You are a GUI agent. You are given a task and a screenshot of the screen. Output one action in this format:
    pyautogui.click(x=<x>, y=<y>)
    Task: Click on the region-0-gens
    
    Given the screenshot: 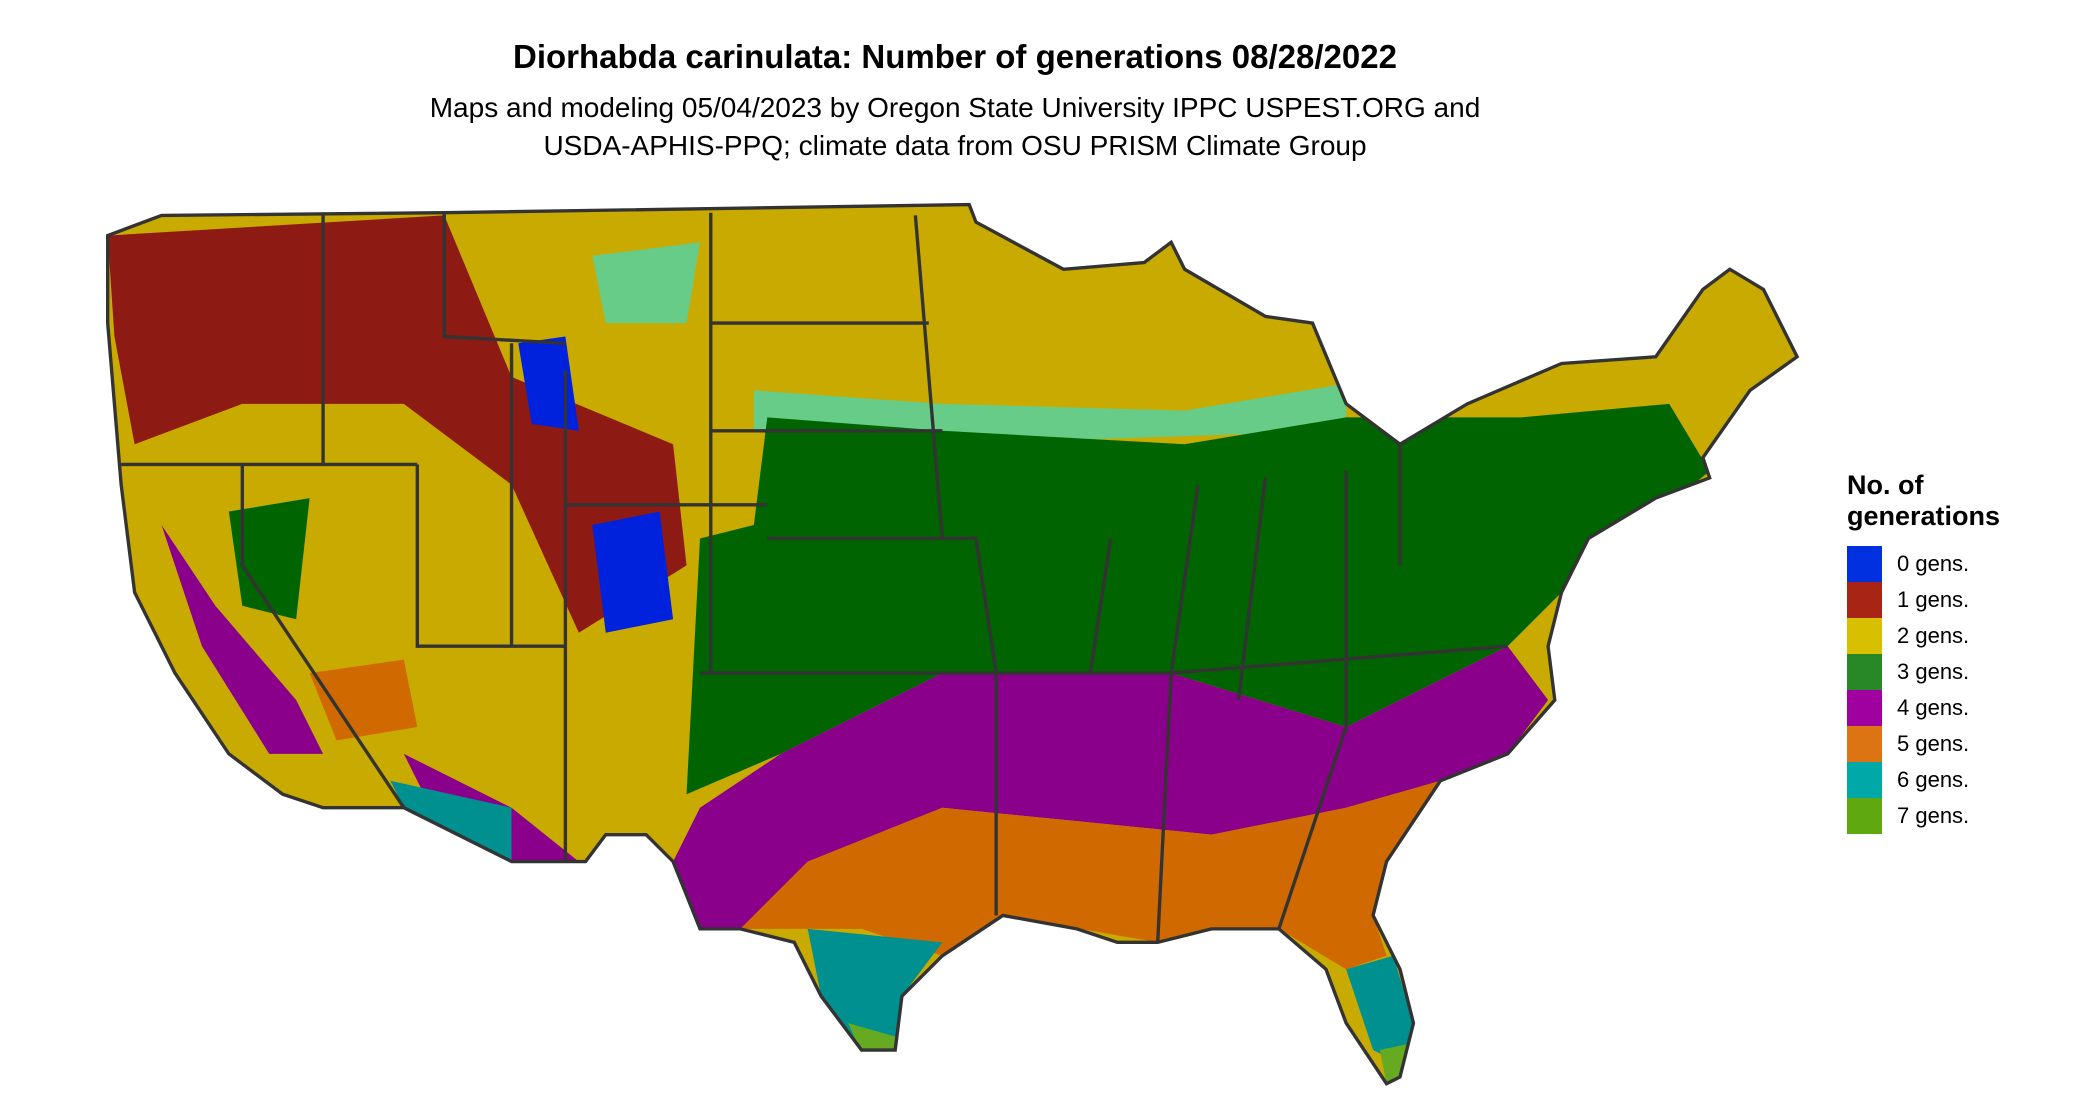 What is the action you would take?
    pyautogui.click(x=596, y=484)
    